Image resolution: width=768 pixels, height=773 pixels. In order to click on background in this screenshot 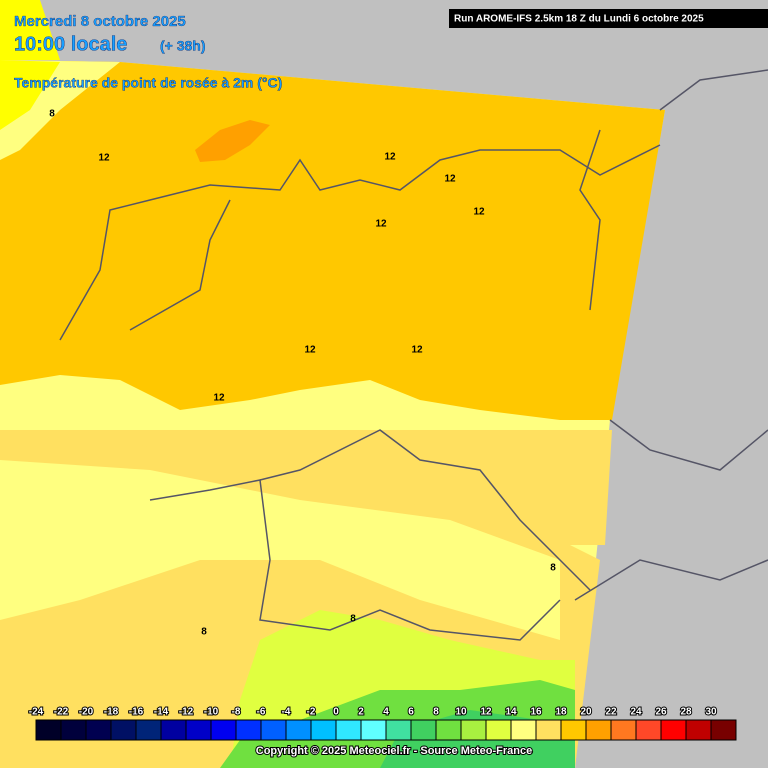, I will do `click(150, 30)`.